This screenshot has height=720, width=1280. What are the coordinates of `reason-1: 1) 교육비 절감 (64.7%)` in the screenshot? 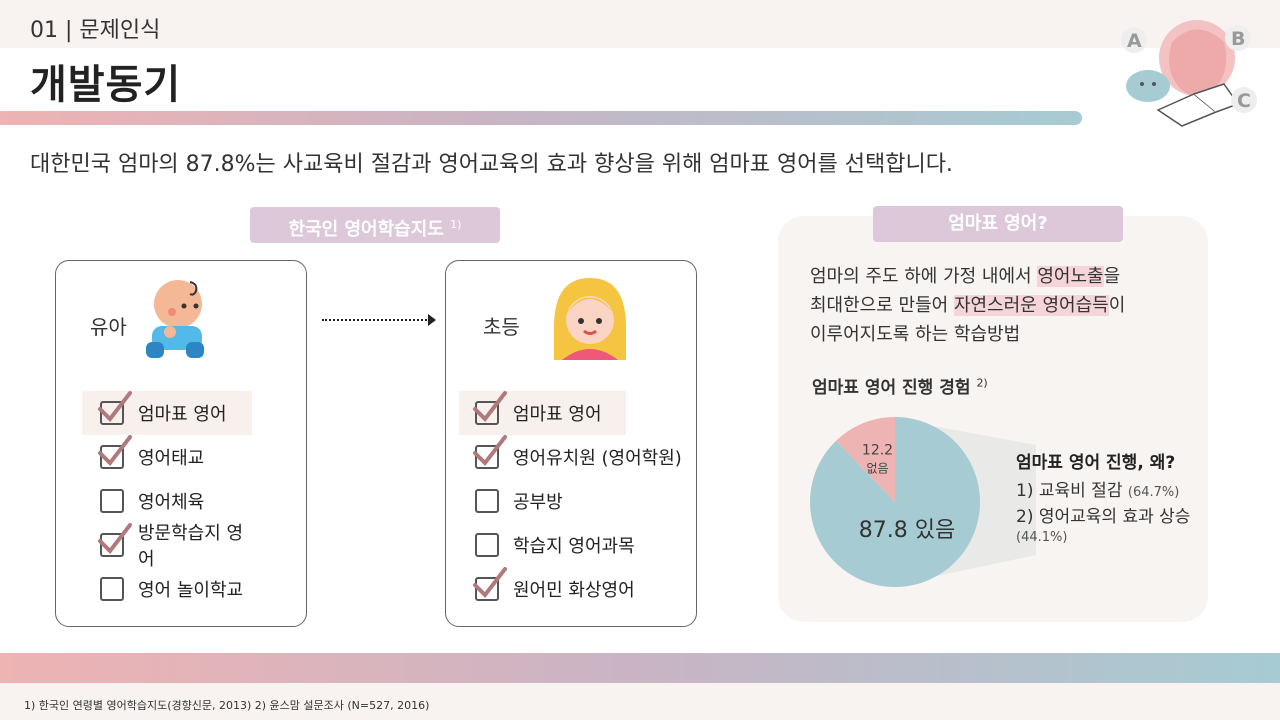 It's located at (1097, 488).